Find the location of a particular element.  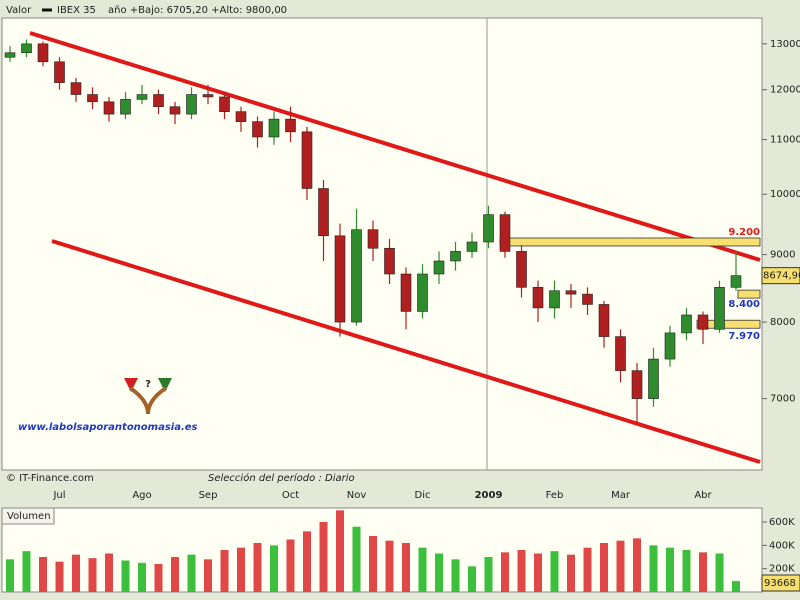

watermark: www.labolsaporantonomasia.es is located at coordinates (108, 427).